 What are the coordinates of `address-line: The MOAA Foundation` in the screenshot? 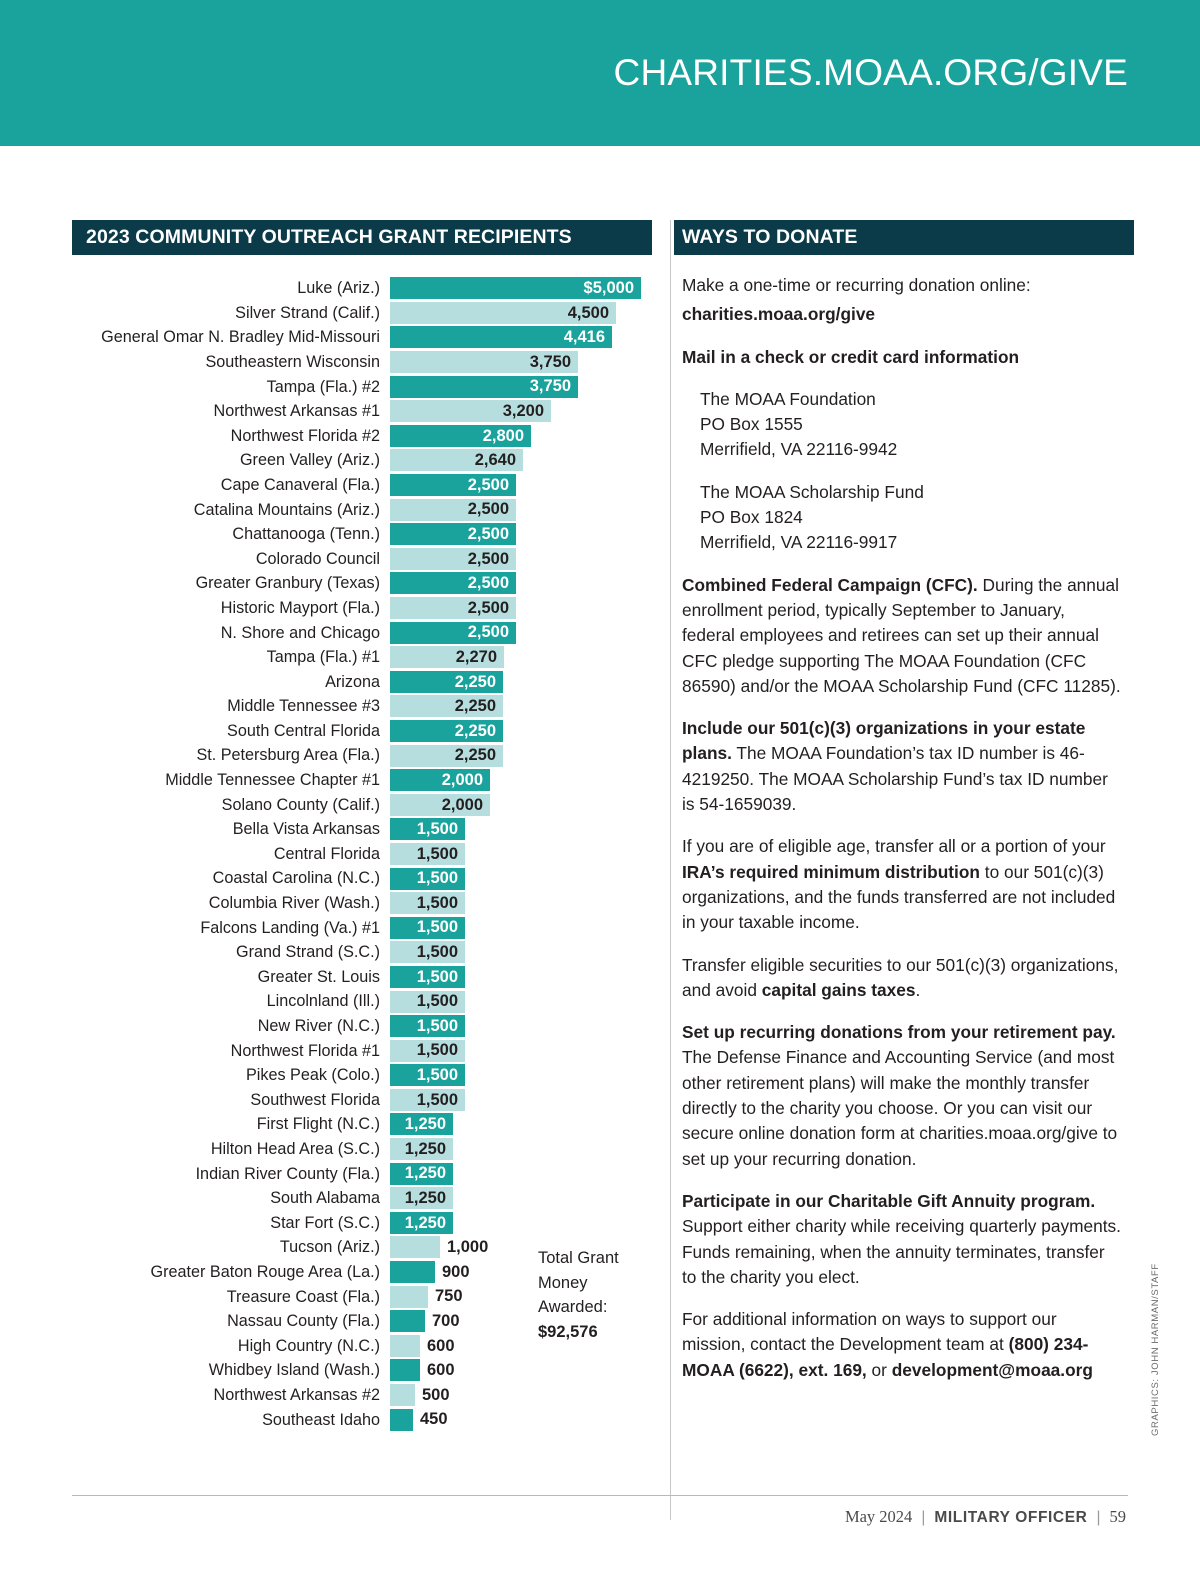 It's located at (788, 398).